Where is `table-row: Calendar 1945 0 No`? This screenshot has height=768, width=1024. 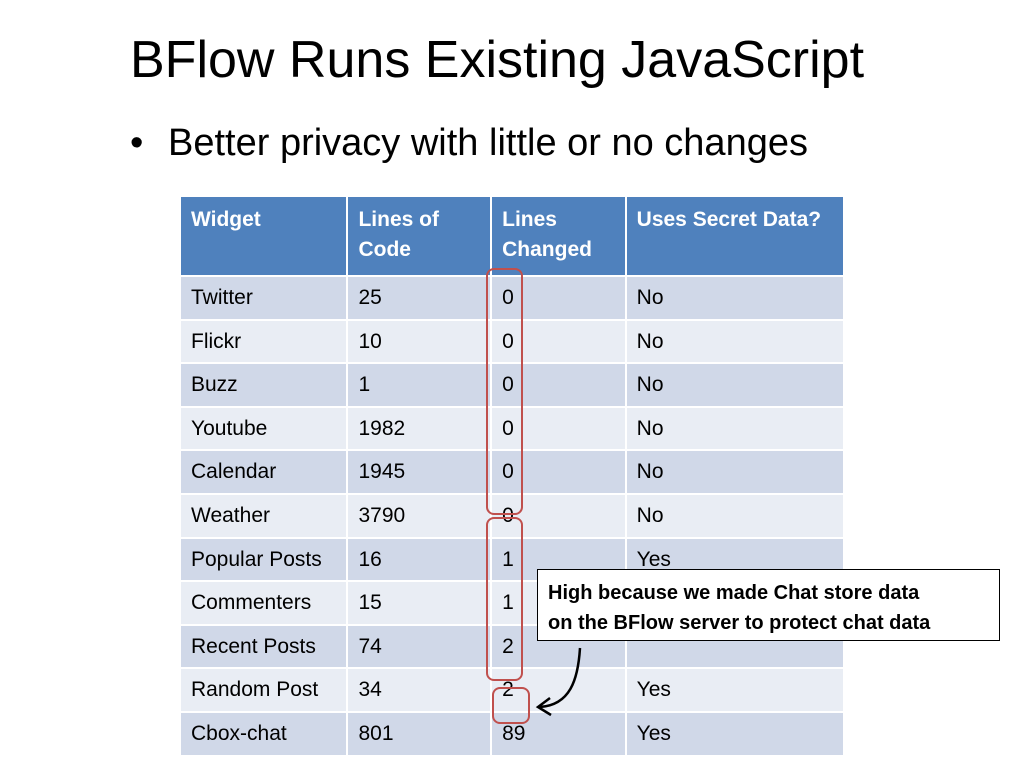 table-row: Calendar 1945 0 No is located at coordinates (512, 472).